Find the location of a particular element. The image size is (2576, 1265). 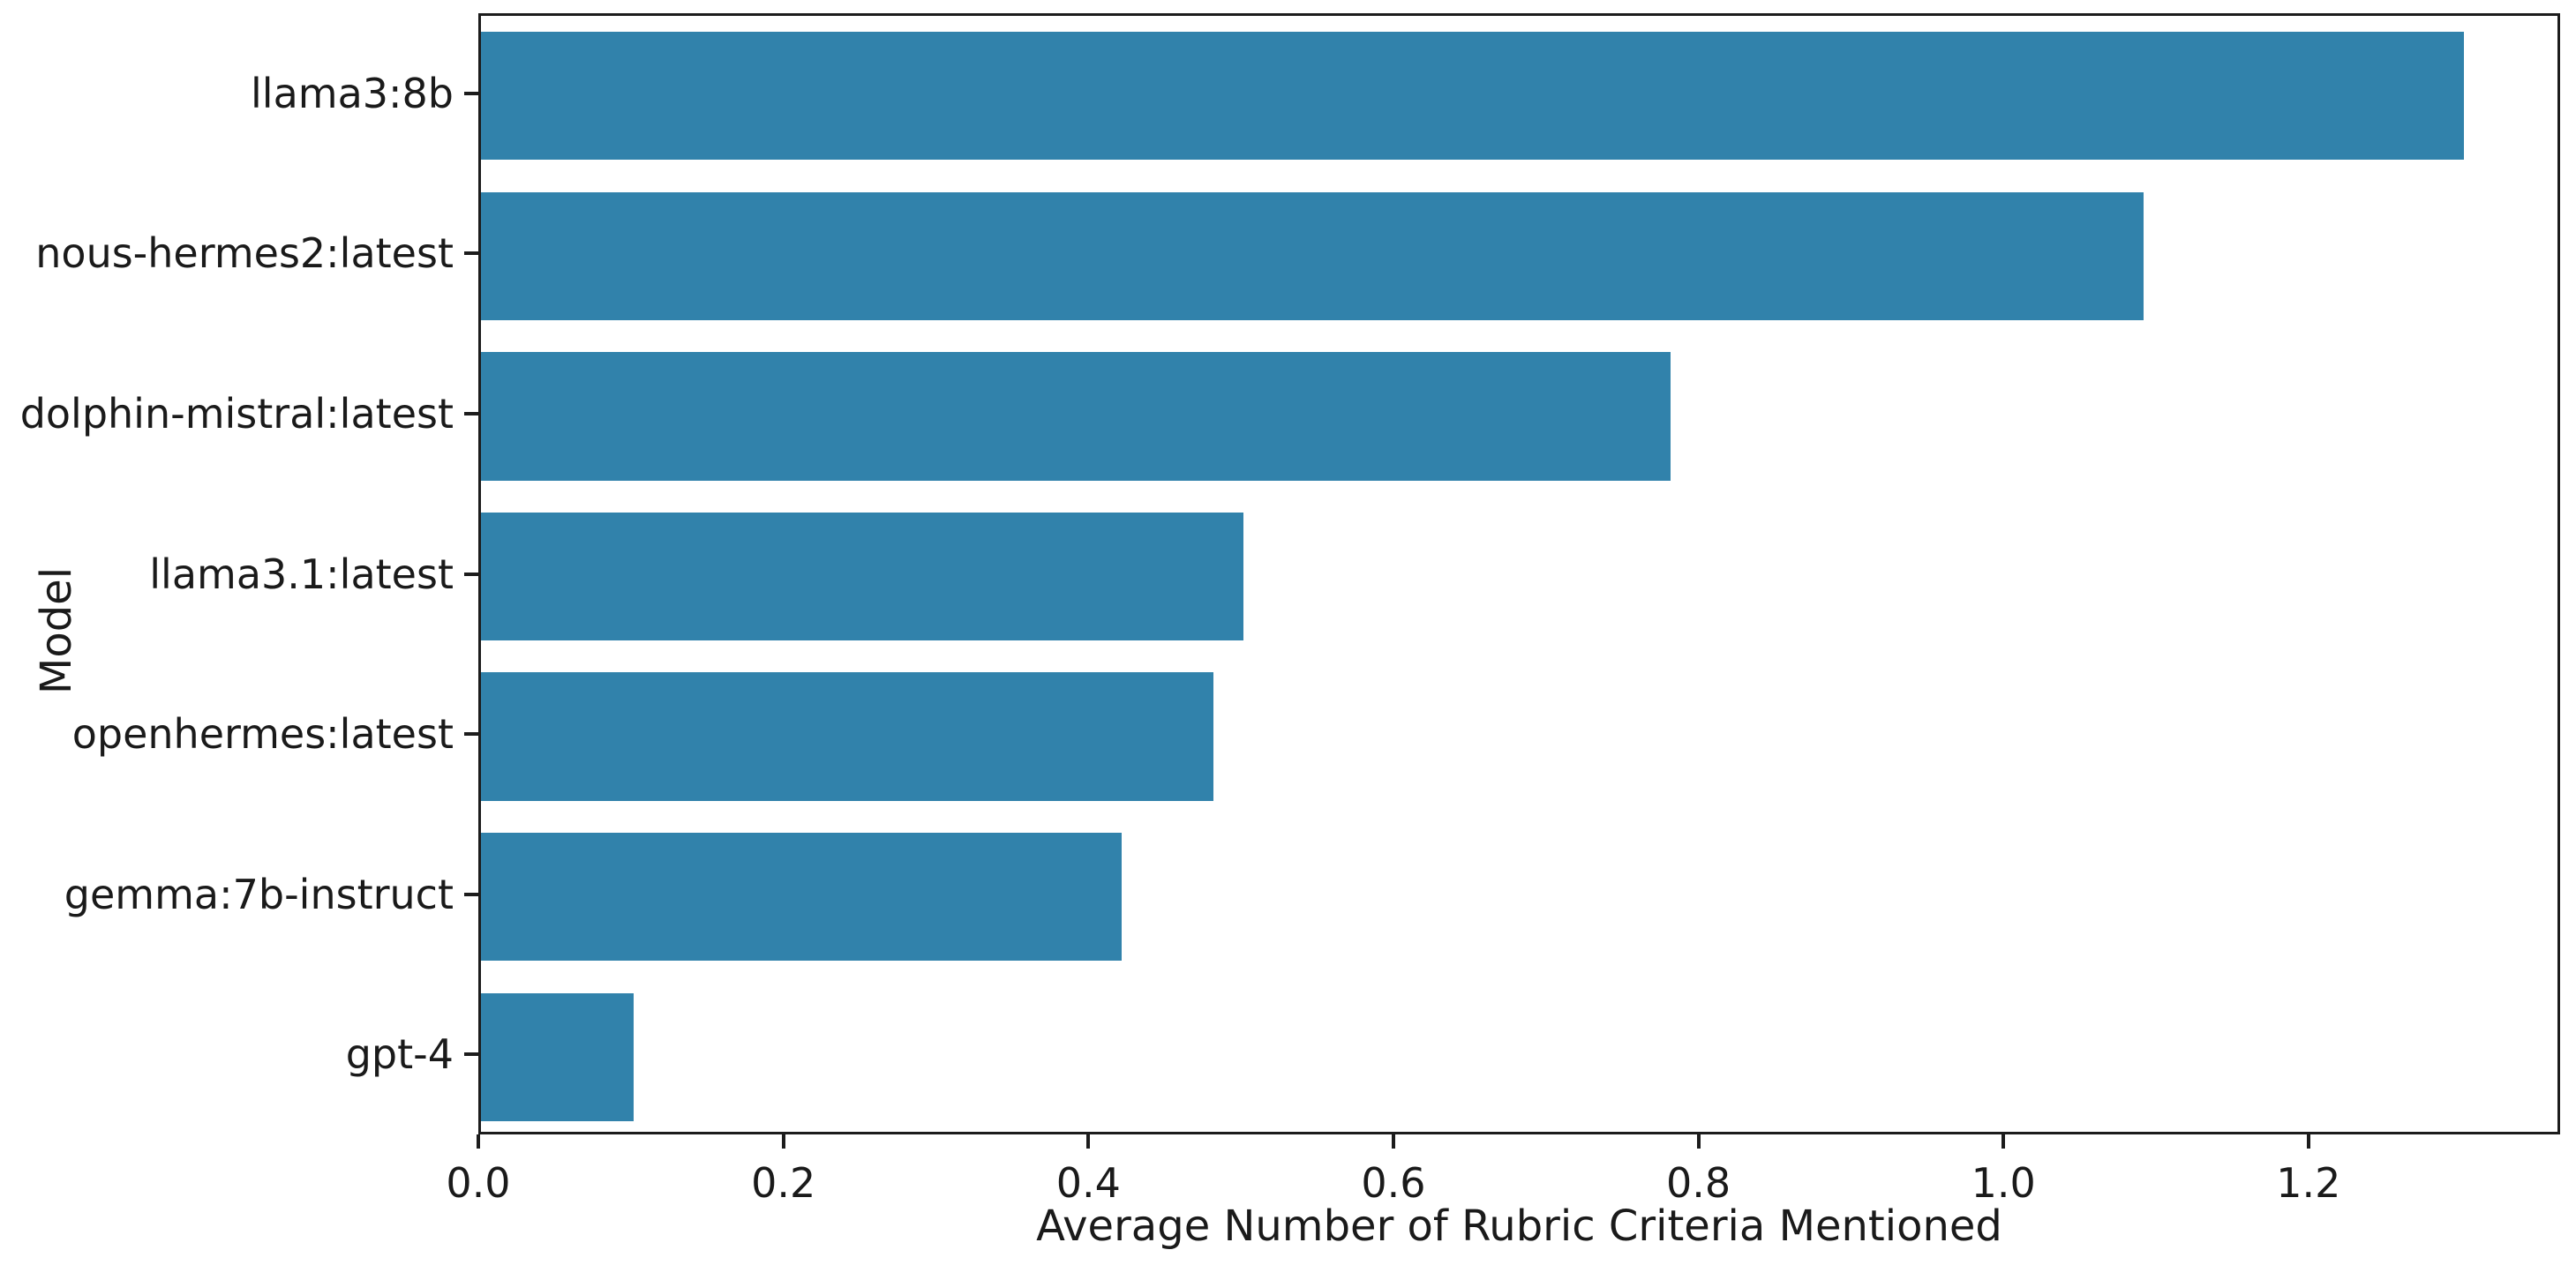

y-tick-label-gemma-7b-instruct: gemma:7b-instruct is located at coordinates (259, 894).